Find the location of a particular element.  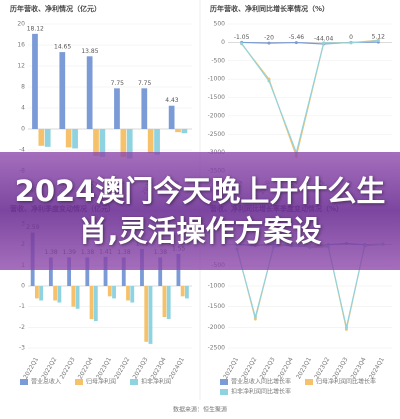

y-tick-label: 20 is located at coordinates (21, 24).